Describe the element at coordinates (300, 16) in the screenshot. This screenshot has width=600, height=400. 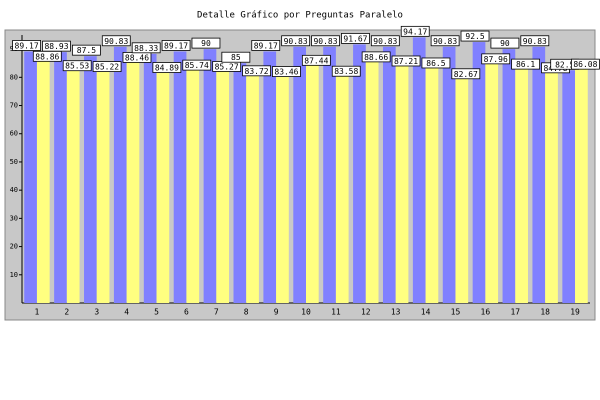
I see `chart-title: Detalle Gráfico por Preguntas Paralelo` at that location.